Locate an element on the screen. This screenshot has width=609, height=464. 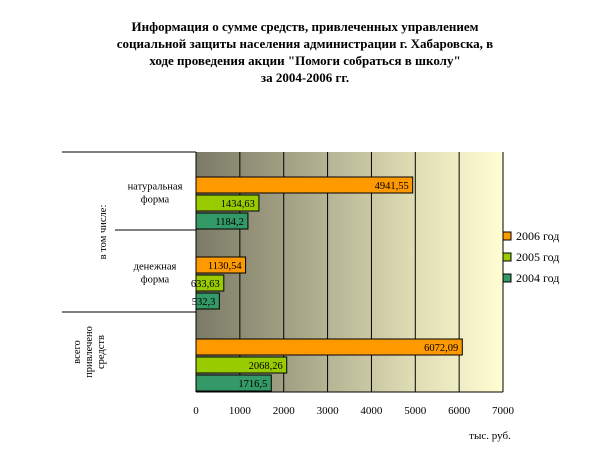
bar-value-label: 633,63 is located at coordinates (205, 284).